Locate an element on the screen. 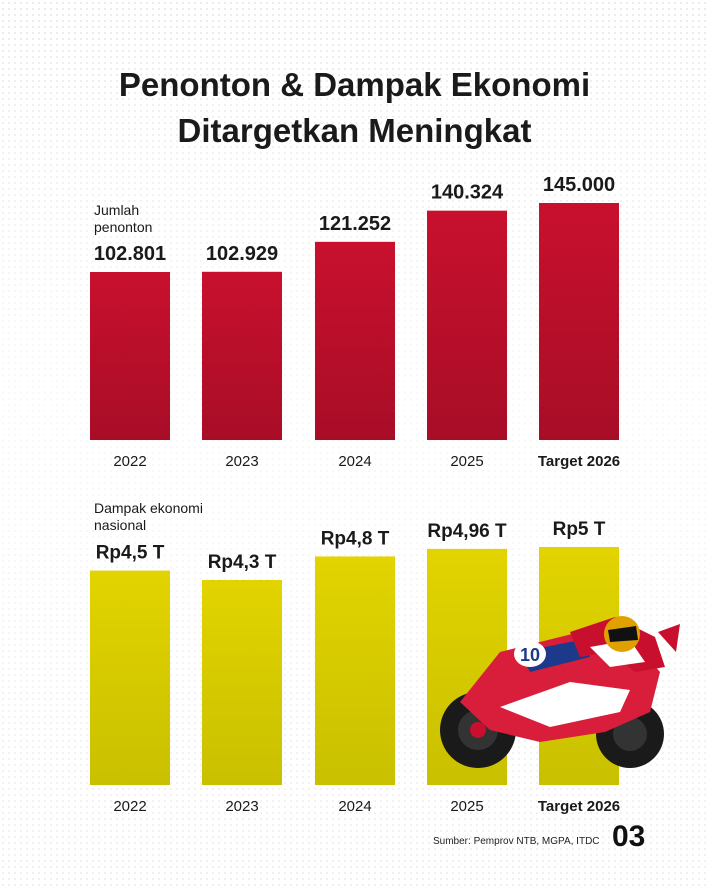  economy-series-label: Dampak ekonomi nasional is located at coordinates (169, 517).